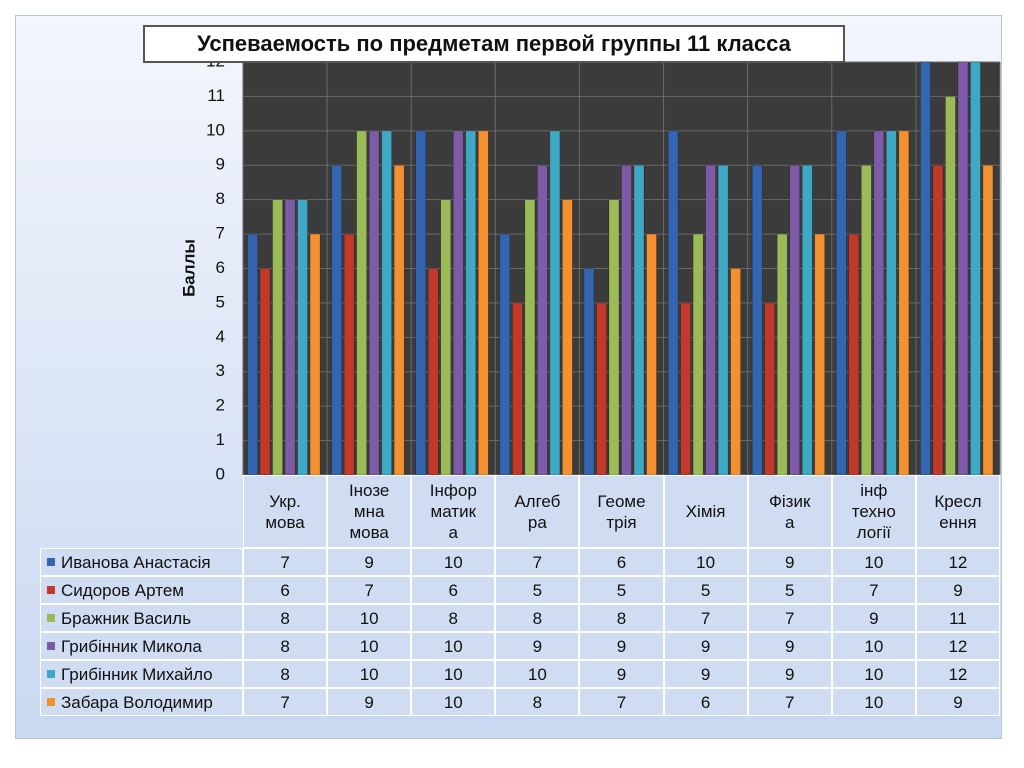 The image size is (1024, 768). Describe the element at coordinates (220, 198) in the screenshot. I see `y-tick-label: 8` at that location.